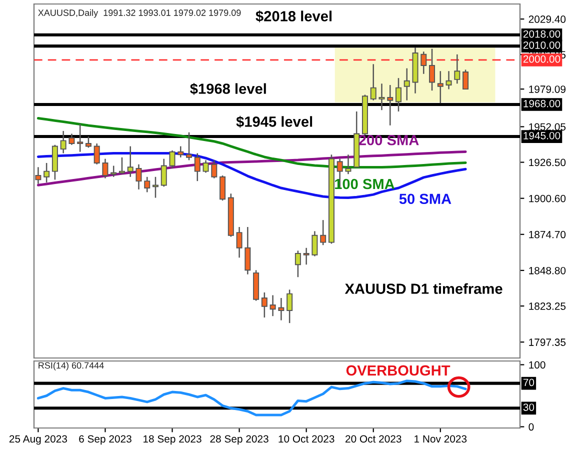  What do you see at coordinates (528, 407) in the screenshot?
I see `ref-line-label: 30` at bounding box center [528, 407].